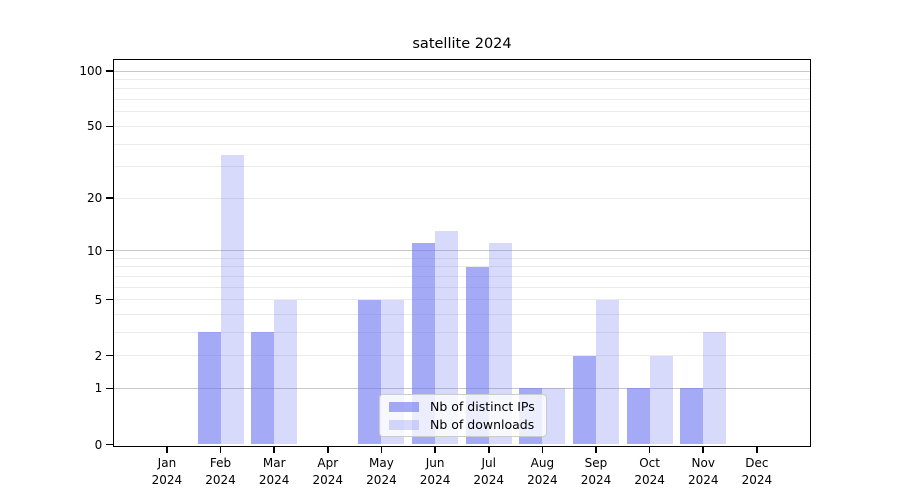  Describe the element at coordinates (435, 471) in the screenshot. I see `x-tick-label: Jun 2024` at that location.